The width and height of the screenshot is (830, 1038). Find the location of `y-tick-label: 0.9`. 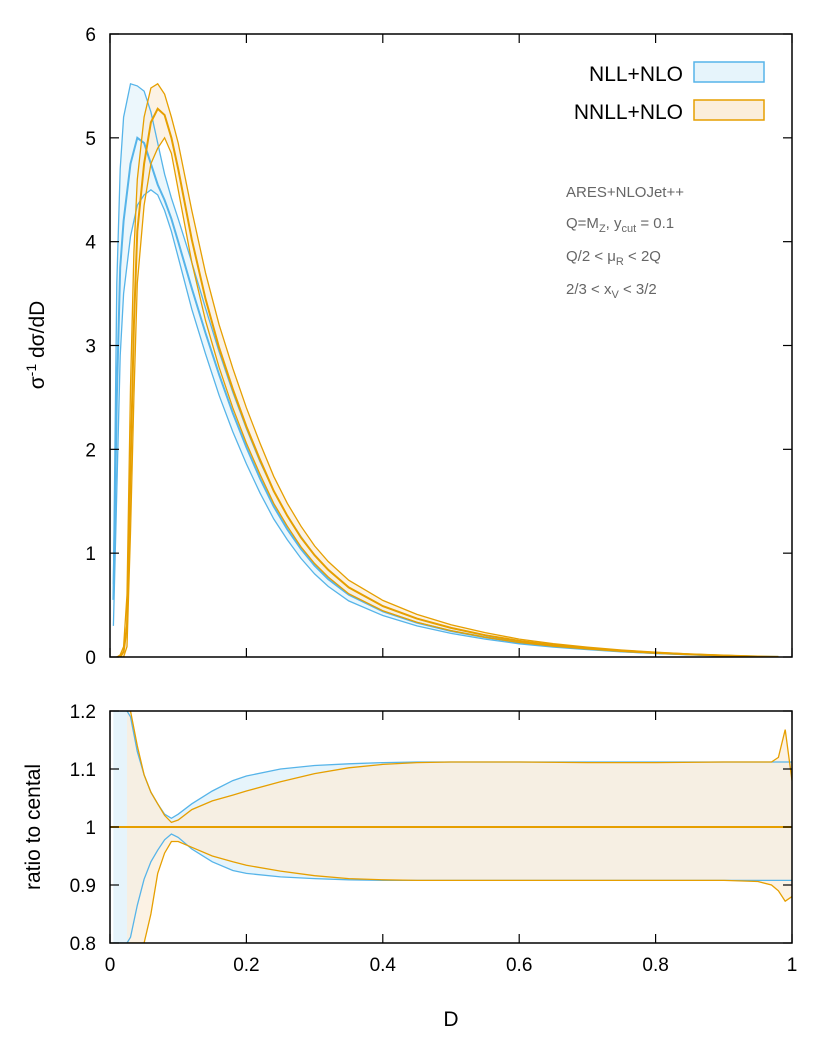

y-tick-label: 0.9 is located at coordinates (83, 886).